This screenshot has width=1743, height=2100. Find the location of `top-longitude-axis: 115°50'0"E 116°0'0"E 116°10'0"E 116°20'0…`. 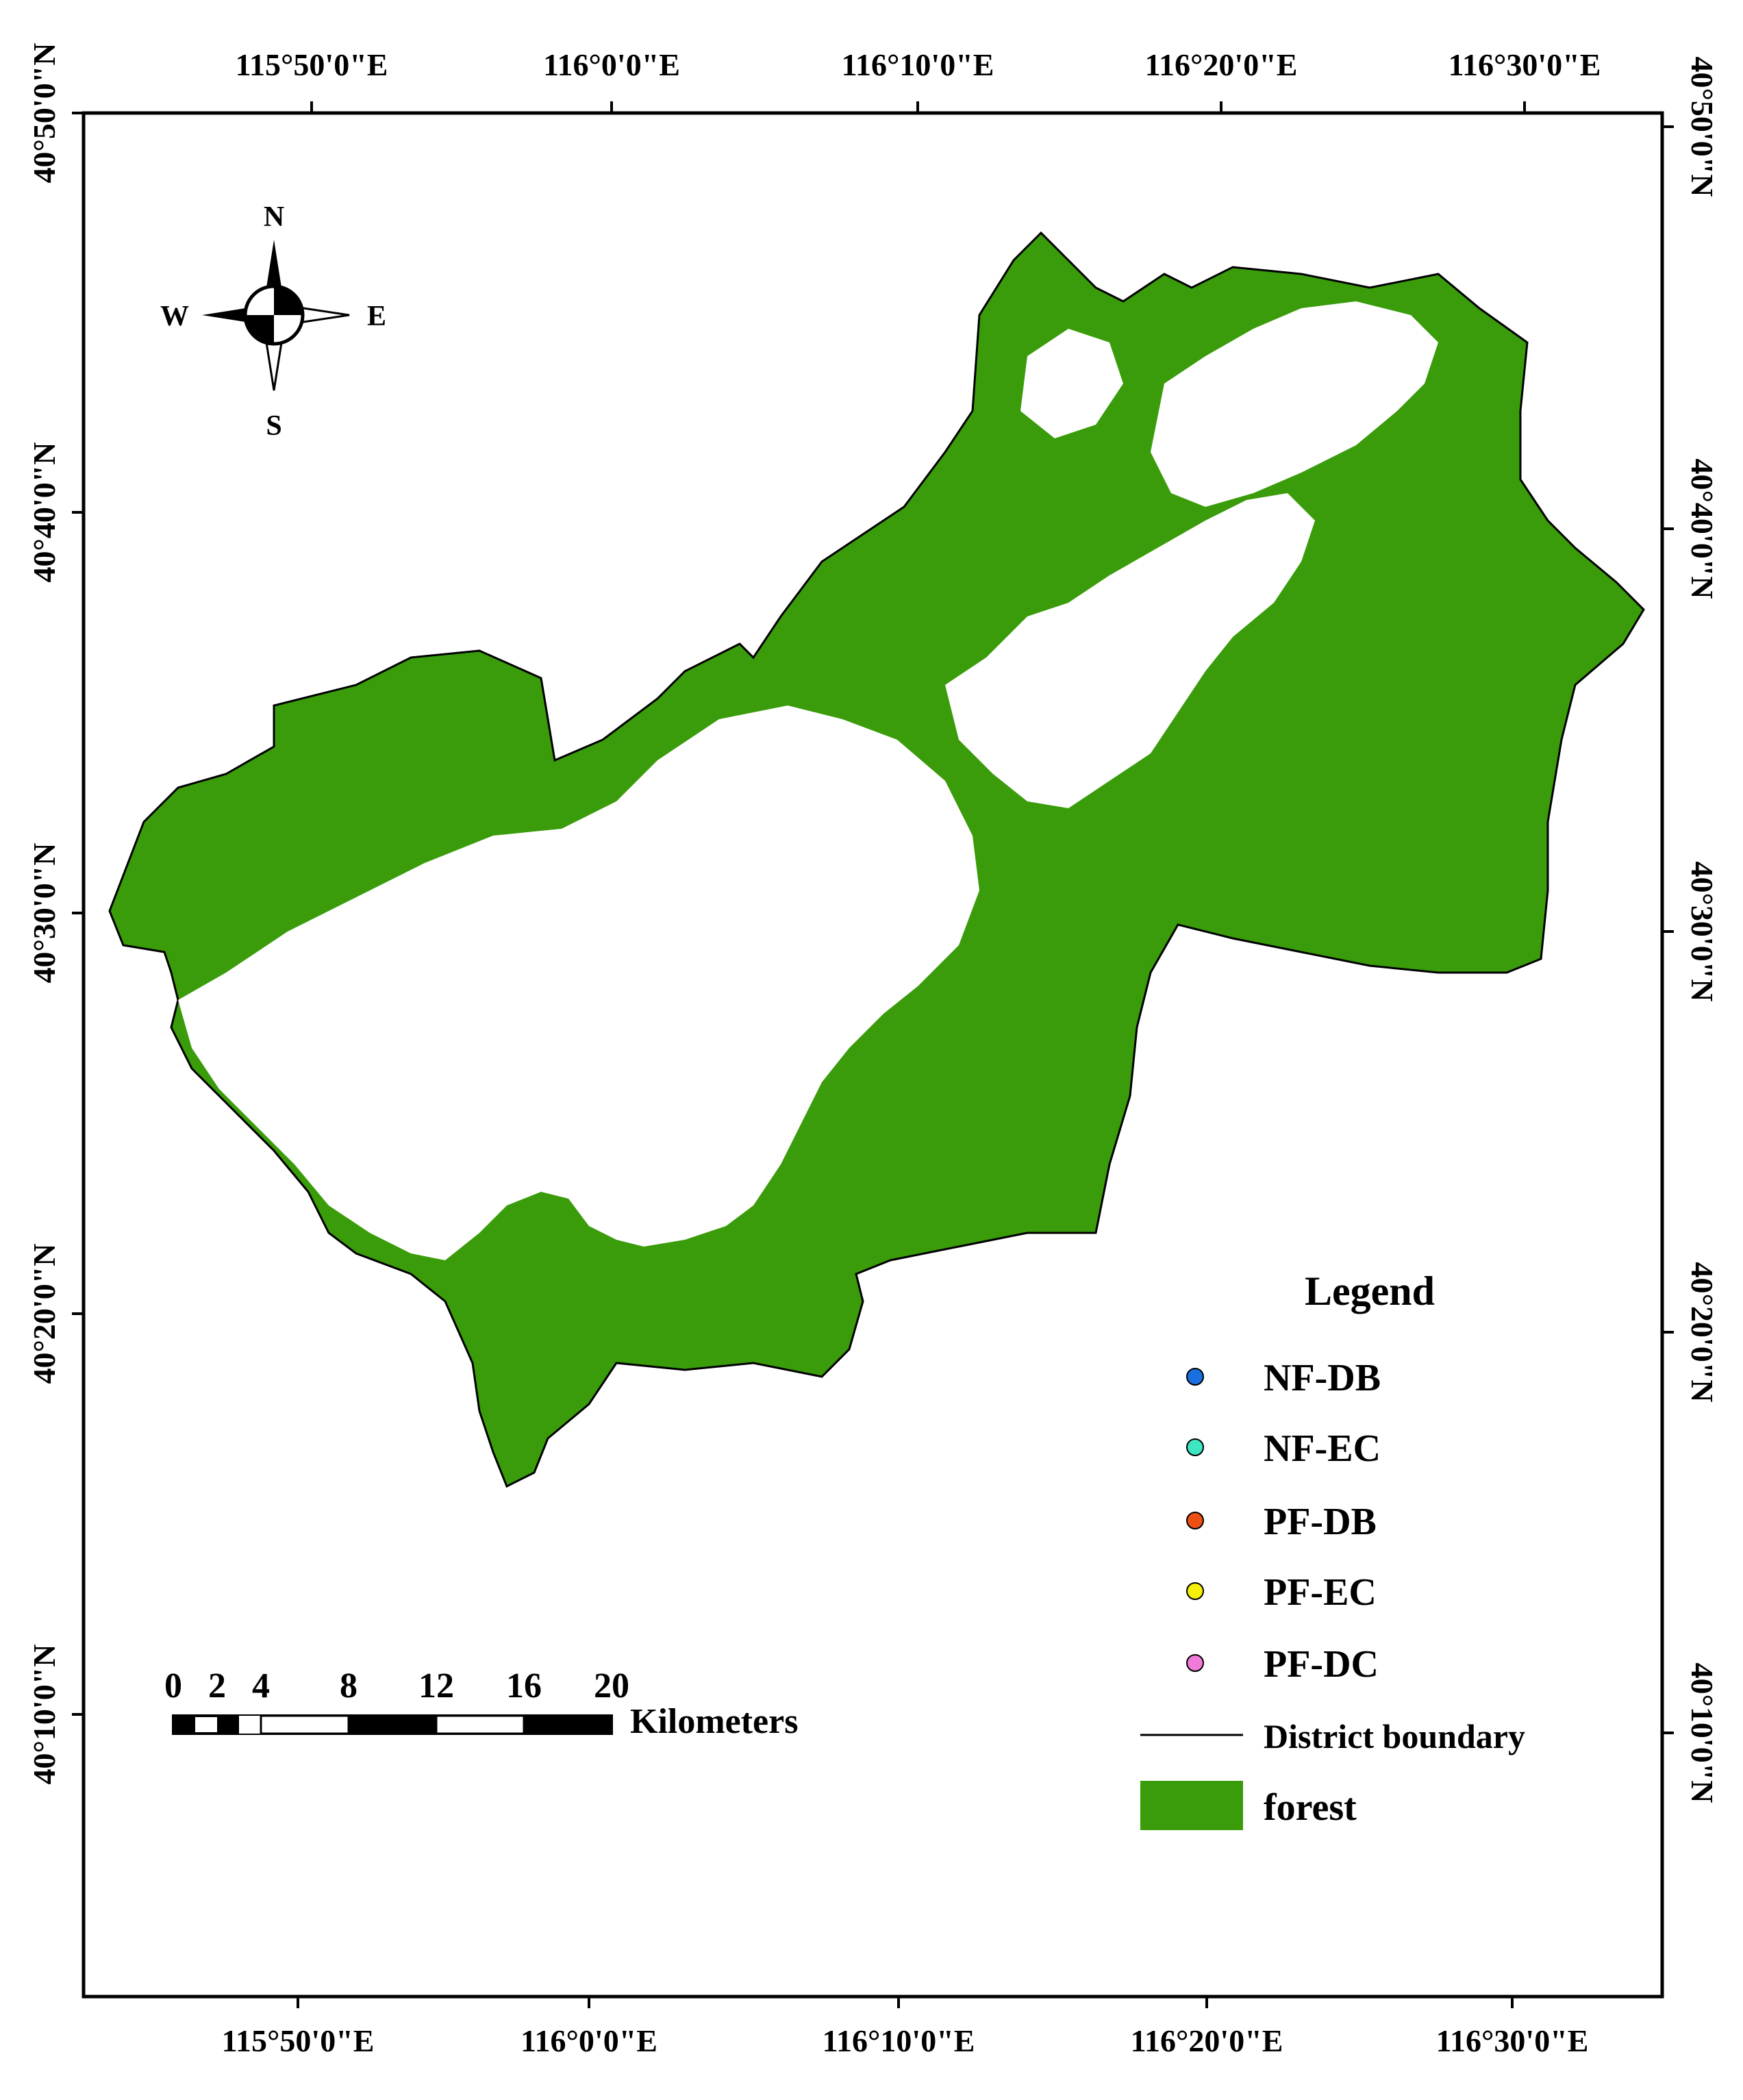

top-longitude-axis: 115°50'0"E 116°0'0"E 116°10'0"E 116°20'0… is located at coordinates (918, 80).